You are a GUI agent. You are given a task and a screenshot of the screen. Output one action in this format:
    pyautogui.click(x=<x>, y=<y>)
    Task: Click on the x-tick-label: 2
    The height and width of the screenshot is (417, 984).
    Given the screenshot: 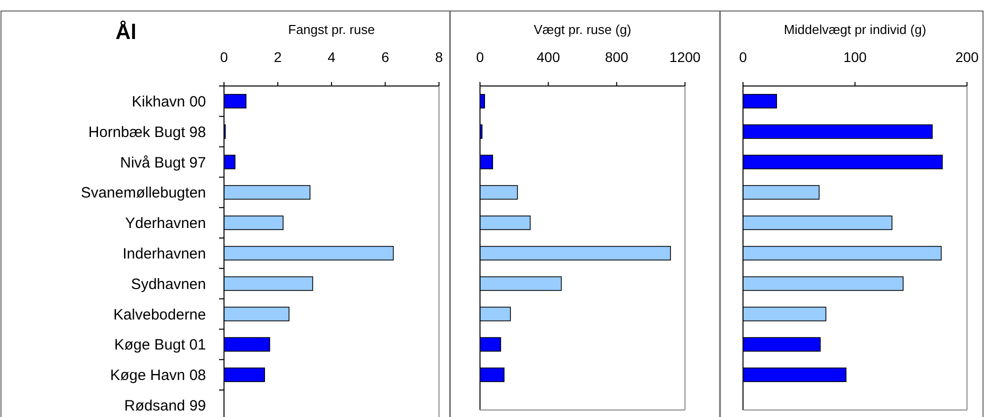 What is the action you would take?
    pyautogui.click(x=278, y=57)
    